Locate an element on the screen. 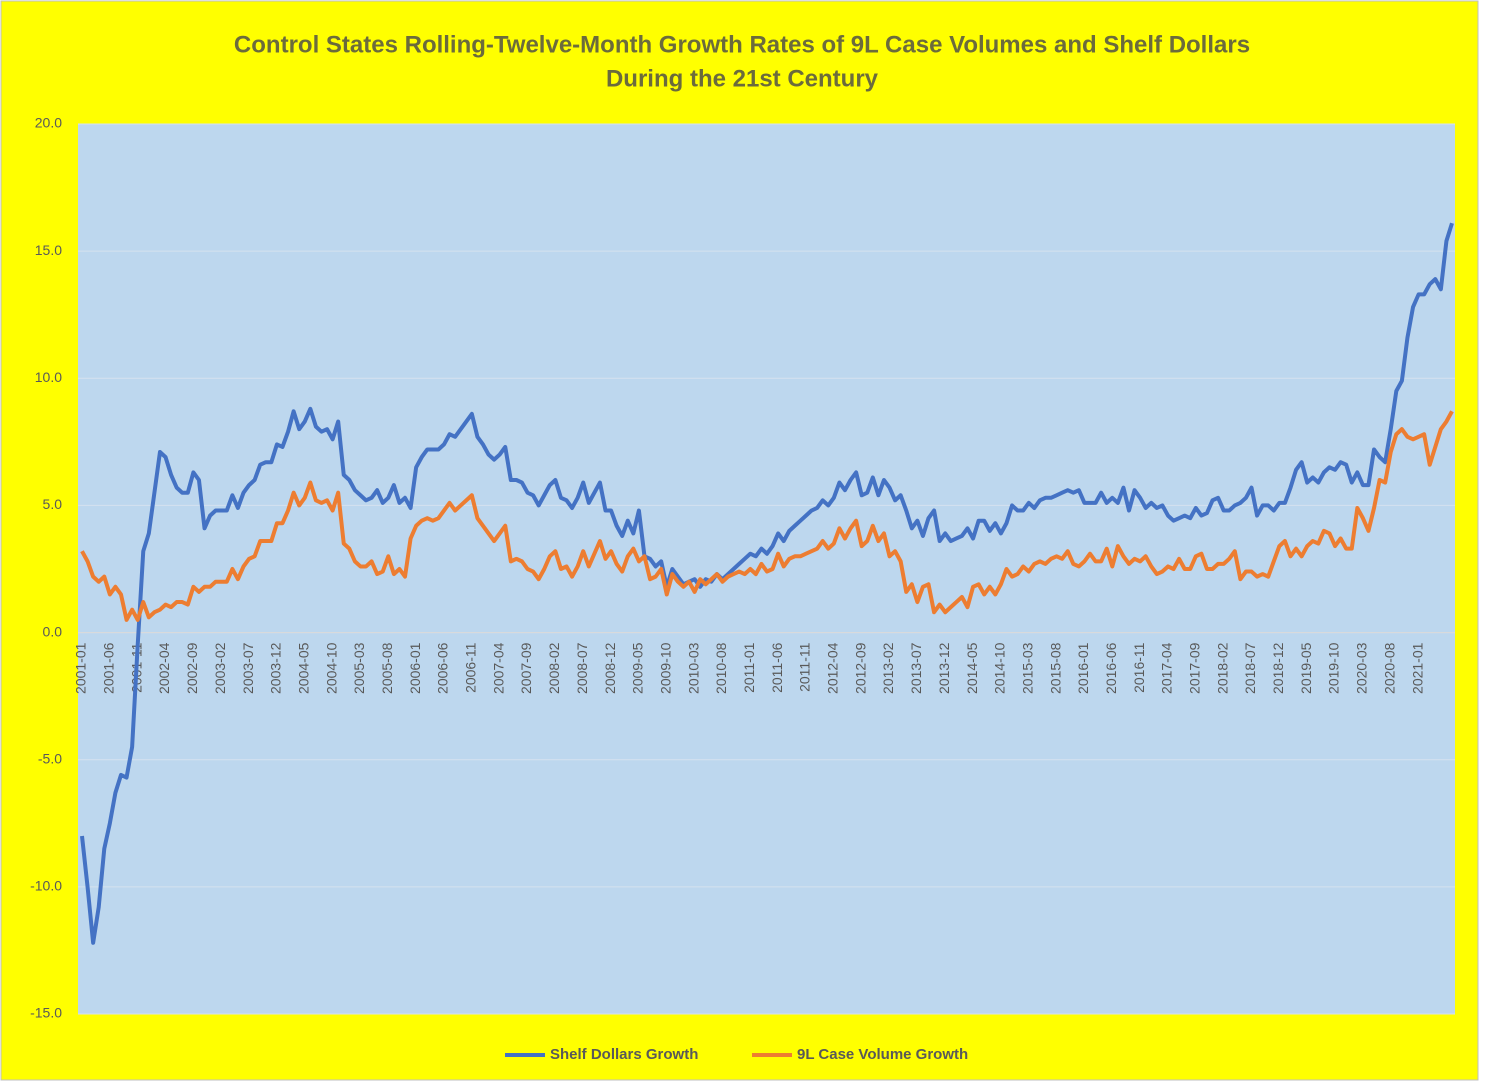 The width and height of the screenshot is (1485, 1083). y-tick-label: 10.0 is located at coordinates (48, 377).